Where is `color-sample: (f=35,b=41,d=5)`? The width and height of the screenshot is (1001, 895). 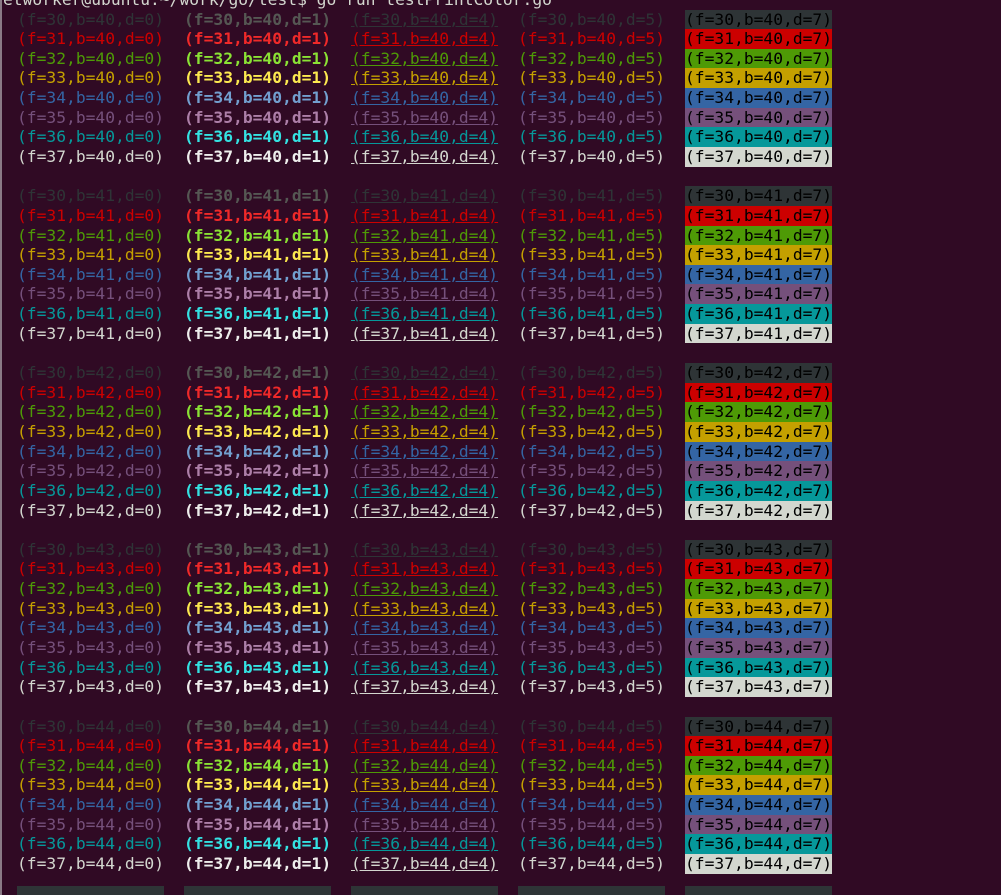 color-sample: (f=35,b=41,d=5) is located at coordinates (592, 294).